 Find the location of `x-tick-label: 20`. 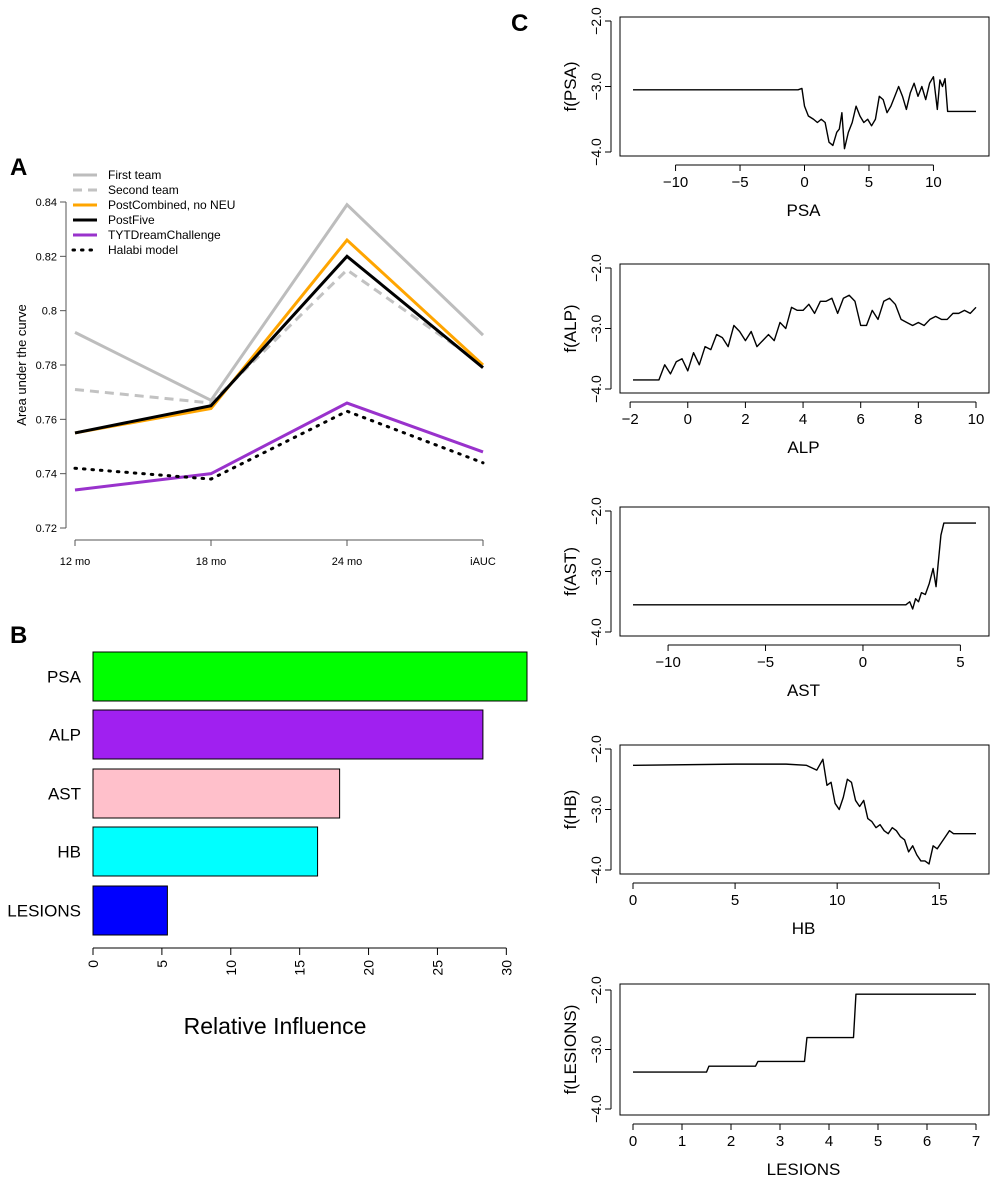

x-tick-label: 20 is located at coordinates (369, 968).